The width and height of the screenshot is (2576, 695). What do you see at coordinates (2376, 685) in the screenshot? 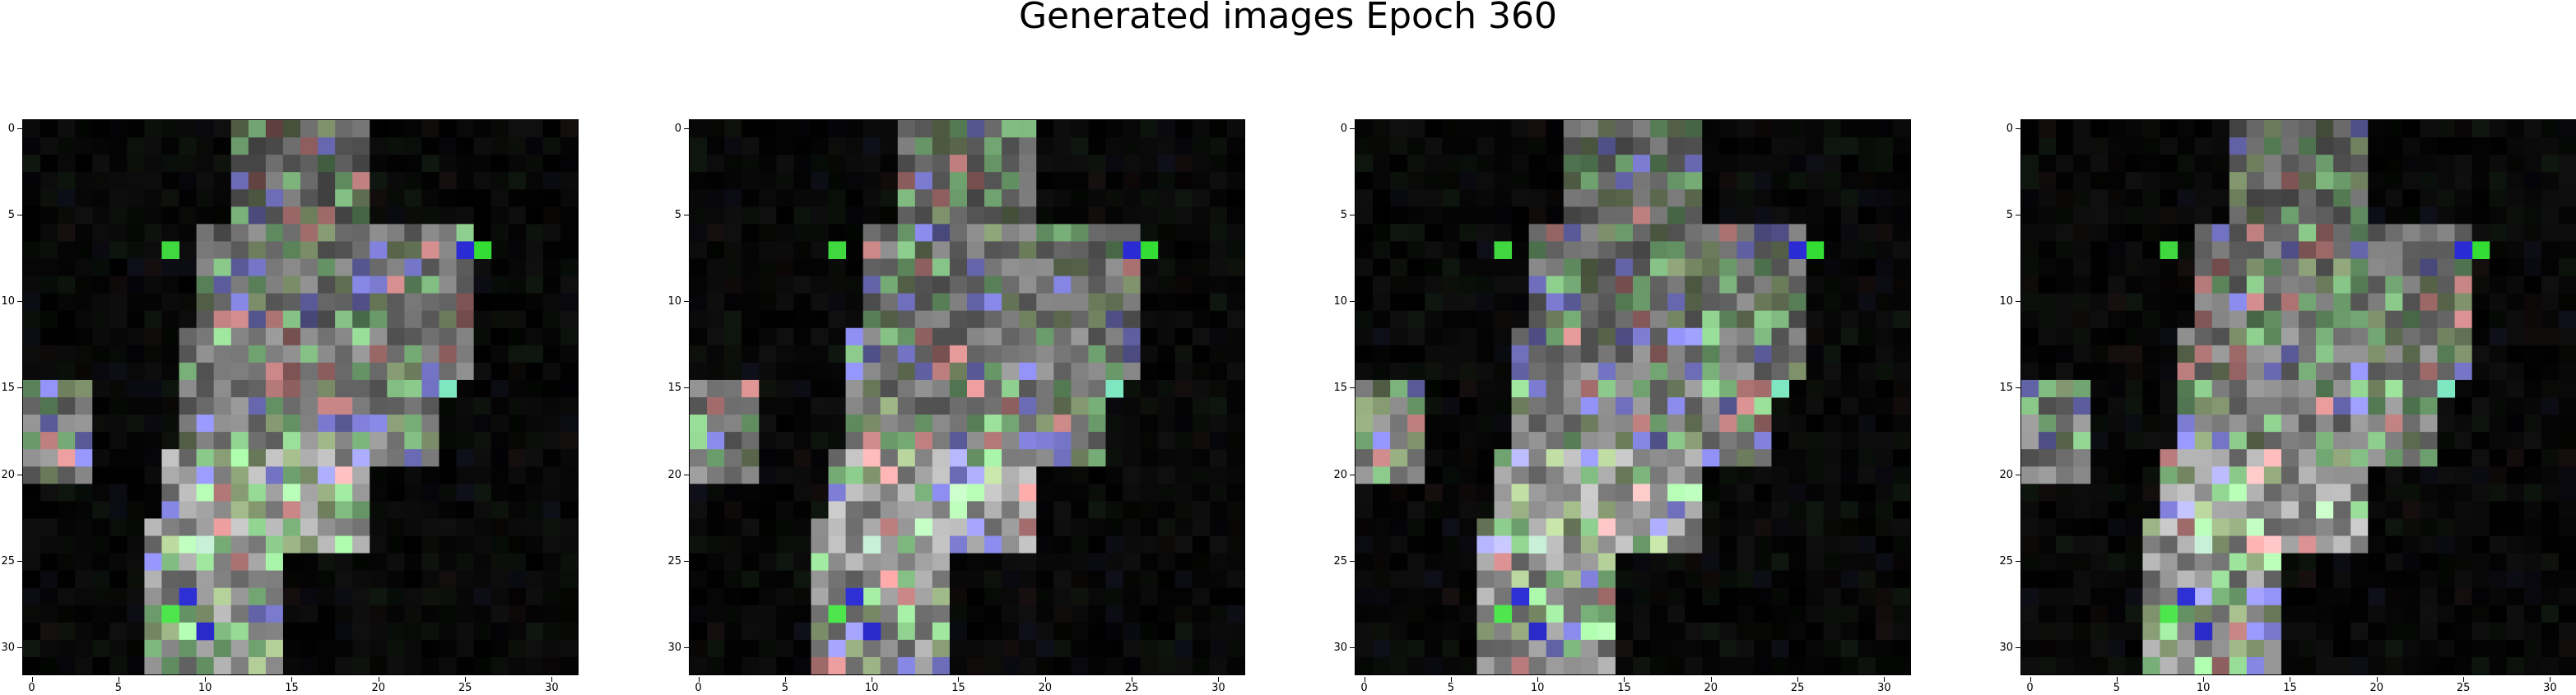
I see `x-tick-label: 20` at bounding box center [2376, 685].